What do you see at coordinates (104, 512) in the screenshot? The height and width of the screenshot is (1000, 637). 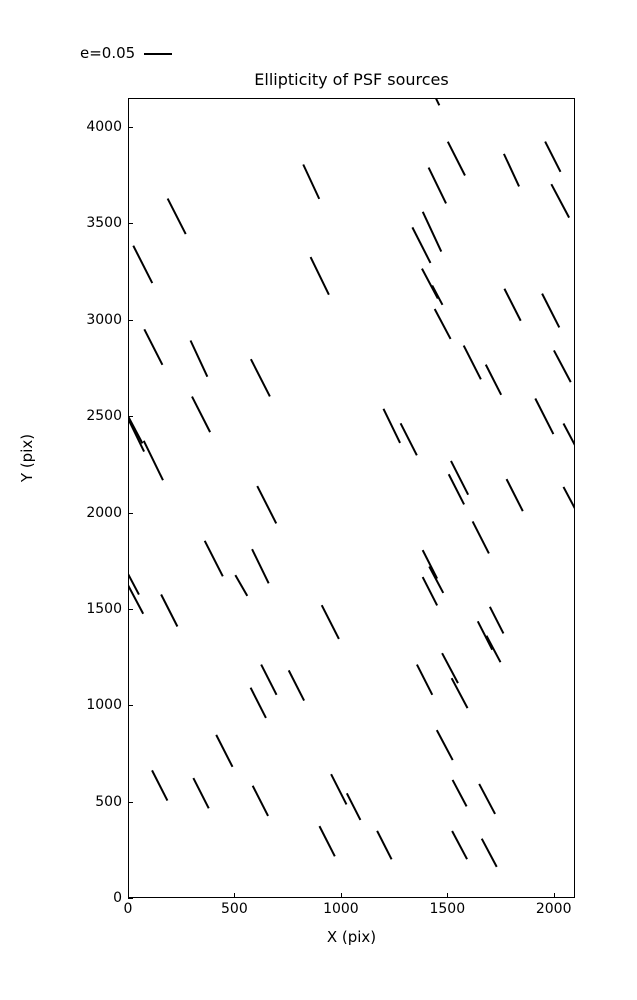 I see `y-axis-ticklabel: 2000` at bounding box center [104, 512].